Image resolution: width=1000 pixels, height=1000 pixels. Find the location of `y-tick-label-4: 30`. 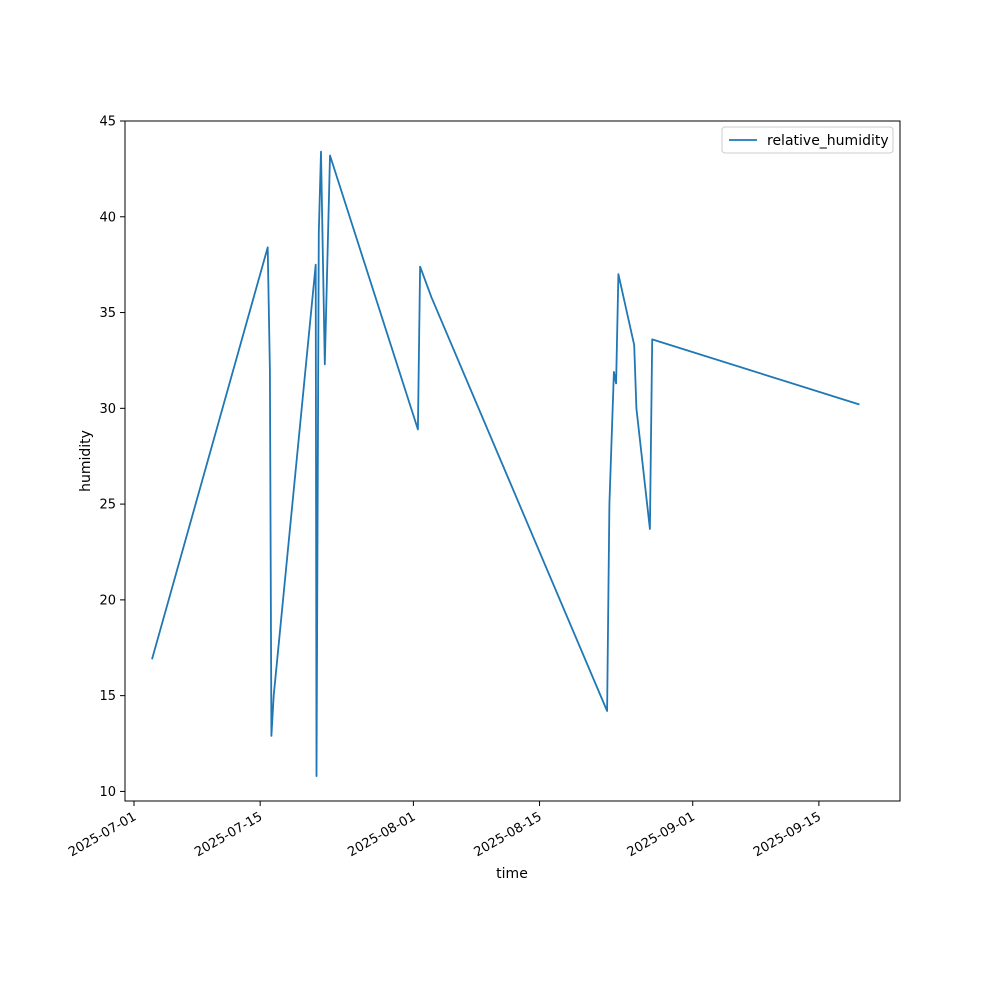

y-tick-label-4: 30 is located at coordinates (107, 409).